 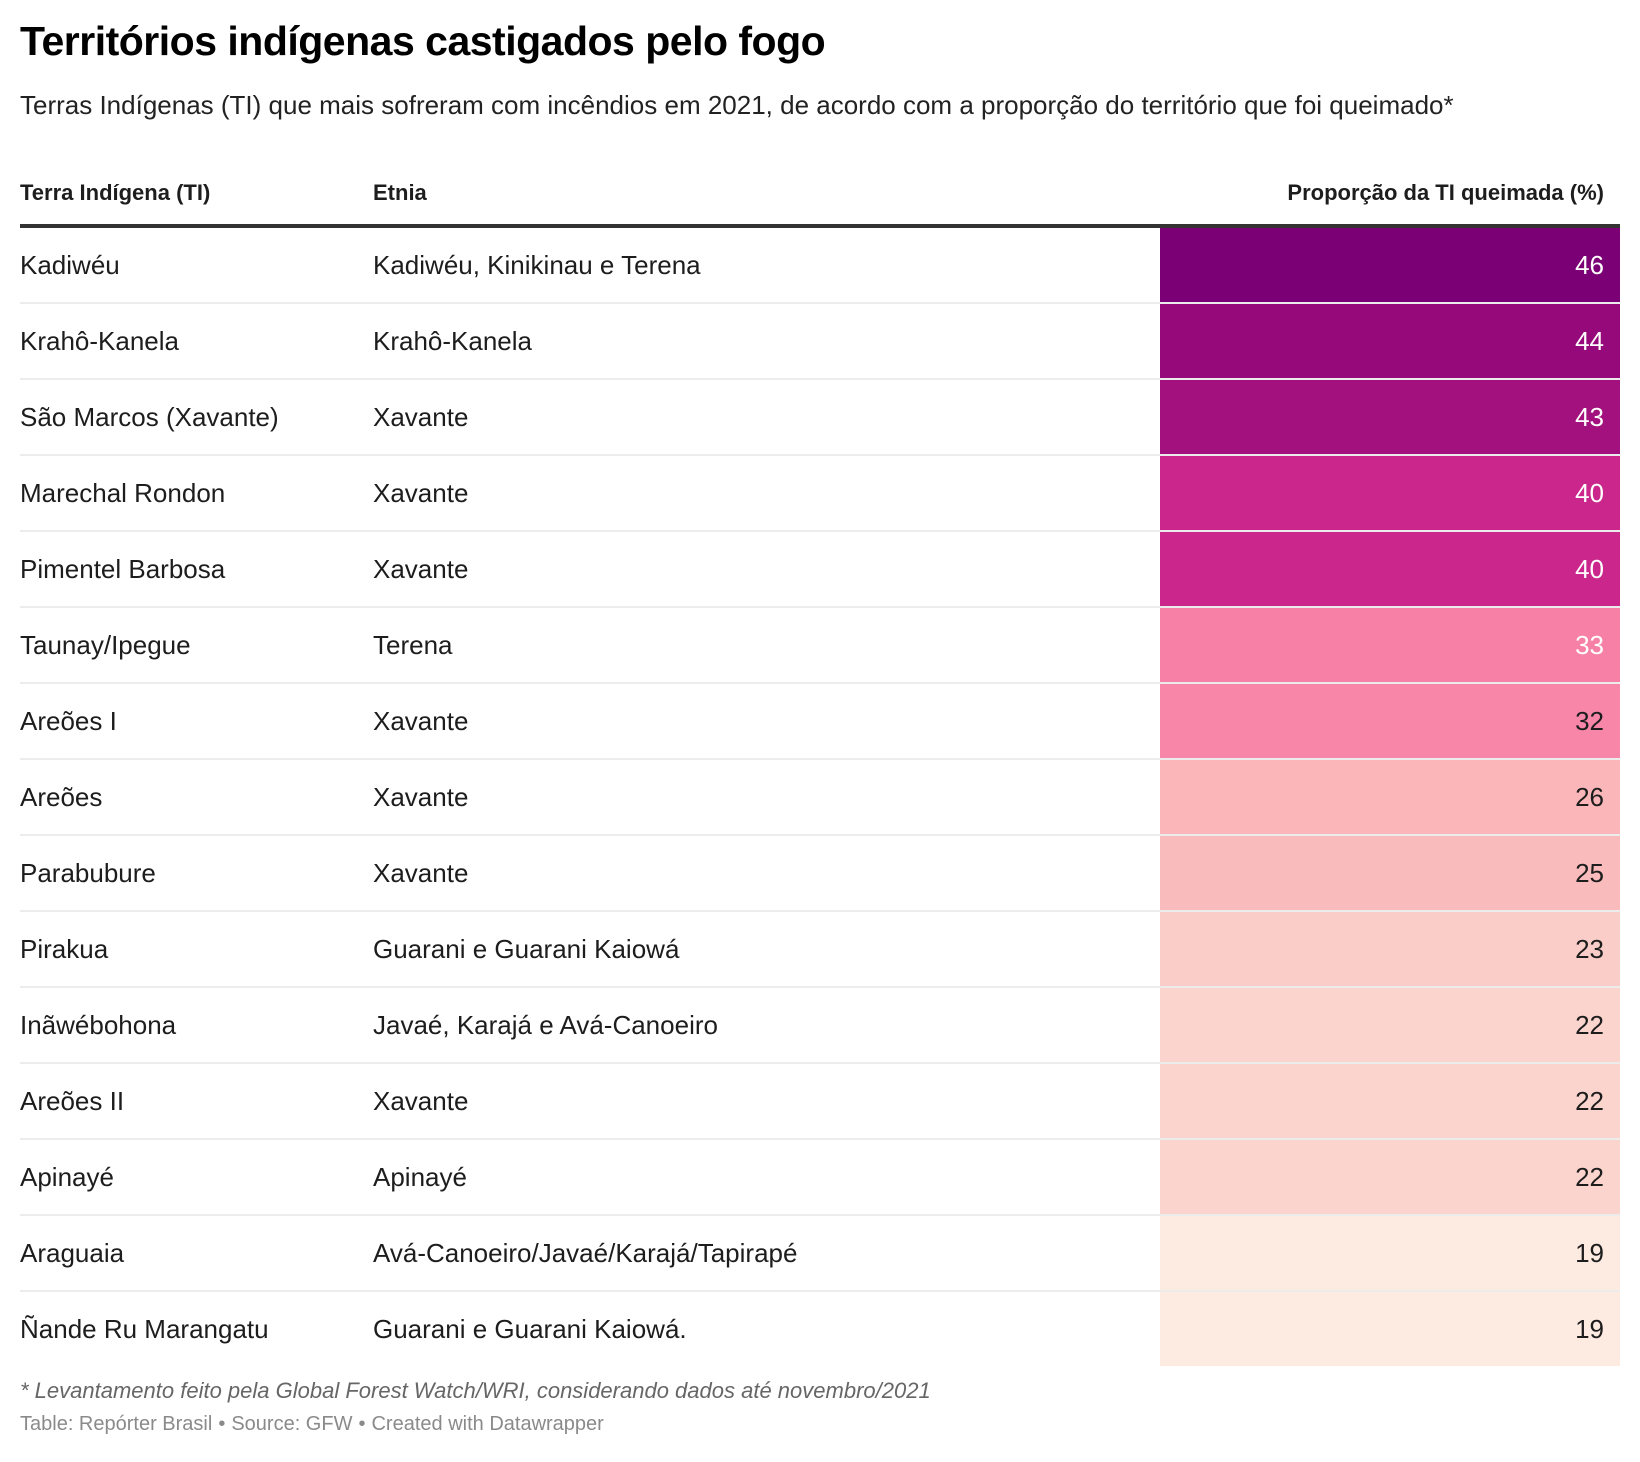 I want to click on cell-etnia: Guarani e Guarani Kaiowá, so click(x=526, y=949).